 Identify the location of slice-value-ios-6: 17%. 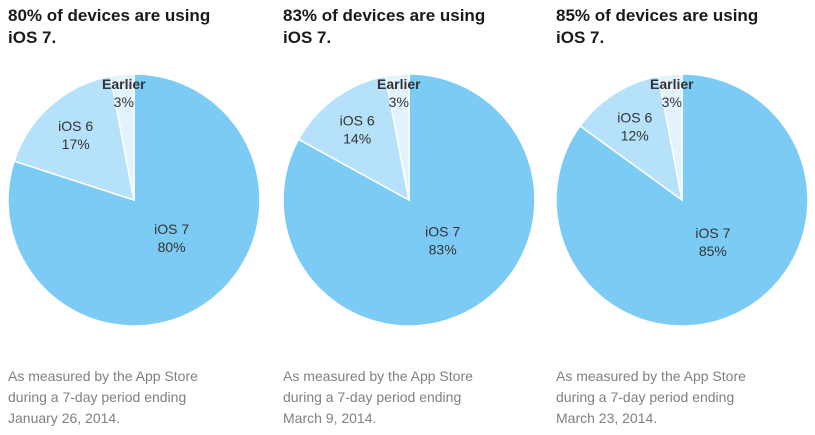
(76, 144).